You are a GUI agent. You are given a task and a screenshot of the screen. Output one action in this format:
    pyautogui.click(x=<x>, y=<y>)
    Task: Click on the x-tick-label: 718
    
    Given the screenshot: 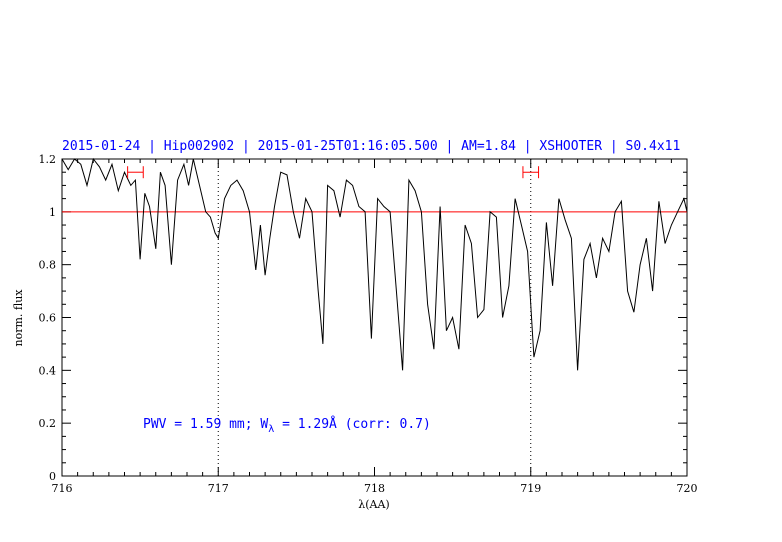 What is the action you would take?
    pyautogui.click(x=374, y=488)
    